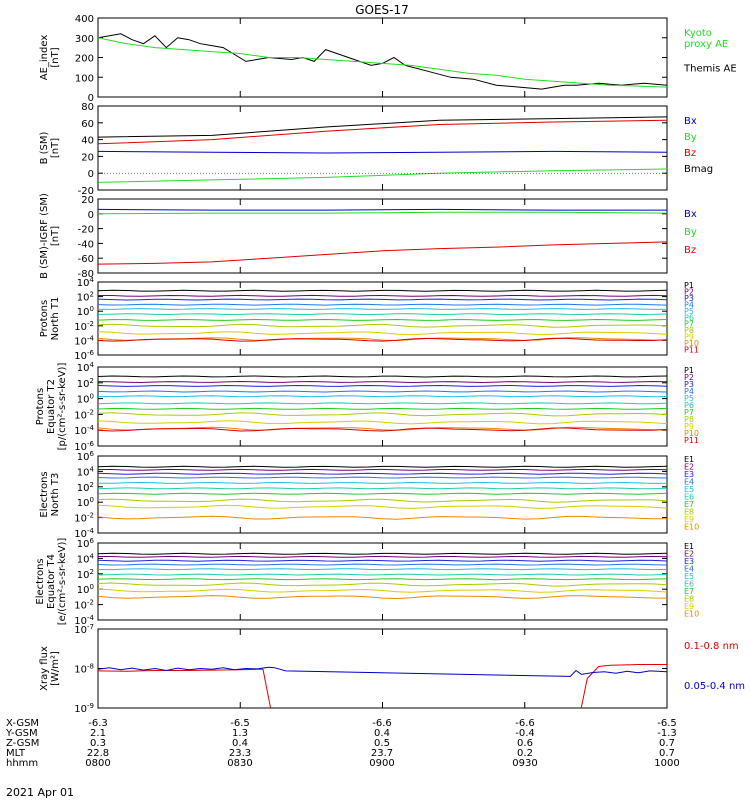 The image size is (750, 805). What do you see at coordinates (92, 381) in the screenshot?
I see `y-tick-exp: 2` at bounding box center [92, 381].